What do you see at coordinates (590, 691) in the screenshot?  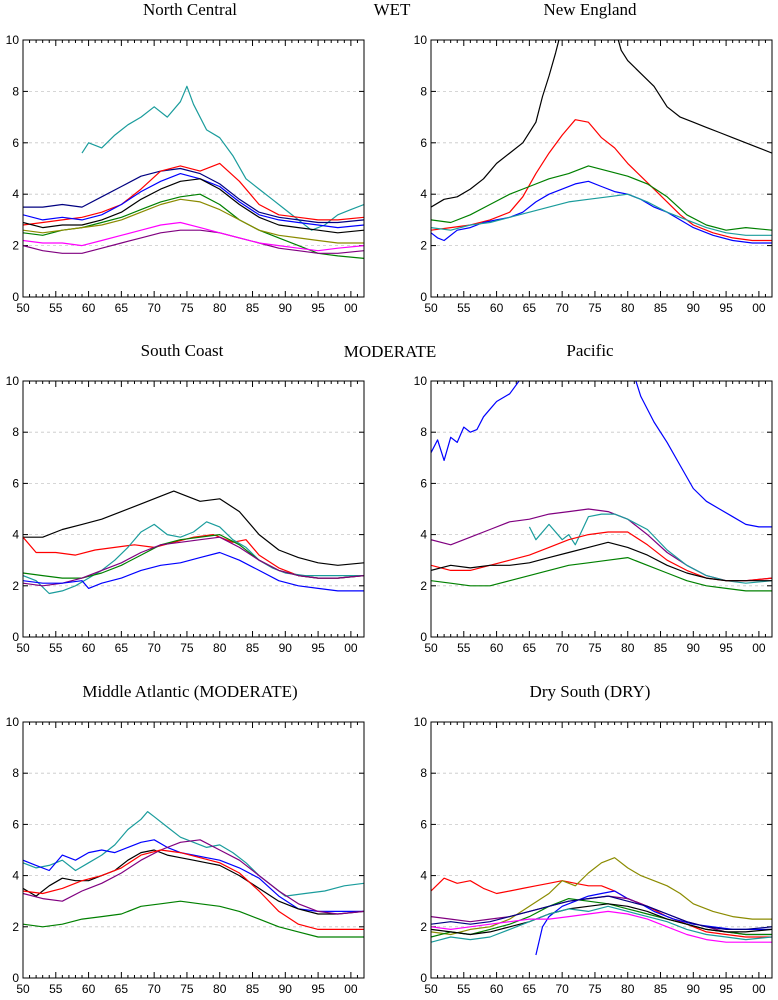 I see `chart-title: Dry South (DRY)` at bounding box center [590, 691].